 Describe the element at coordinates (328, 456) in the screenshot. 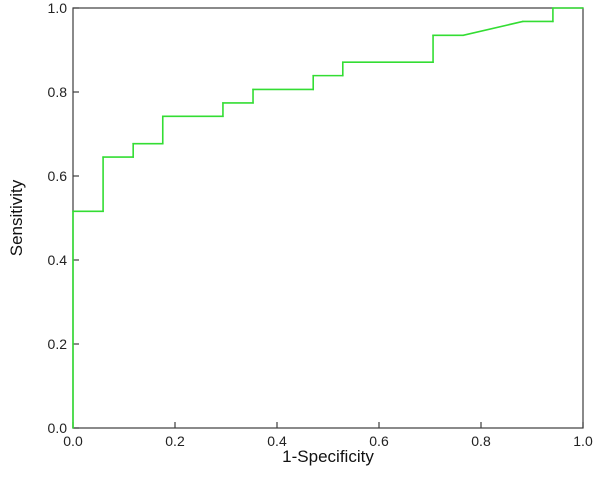

I see `x-axis-label: 1-Specificity` at that location.